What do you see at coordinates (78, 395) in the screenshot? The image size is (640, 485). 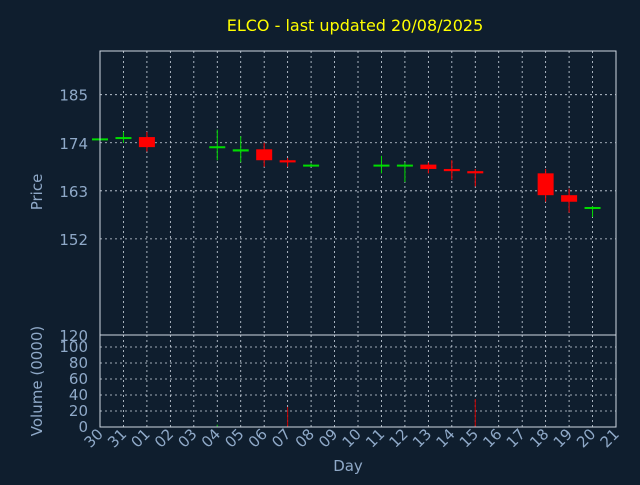 I see `volume-tick-label: 40` at bounding box center [78, 395].